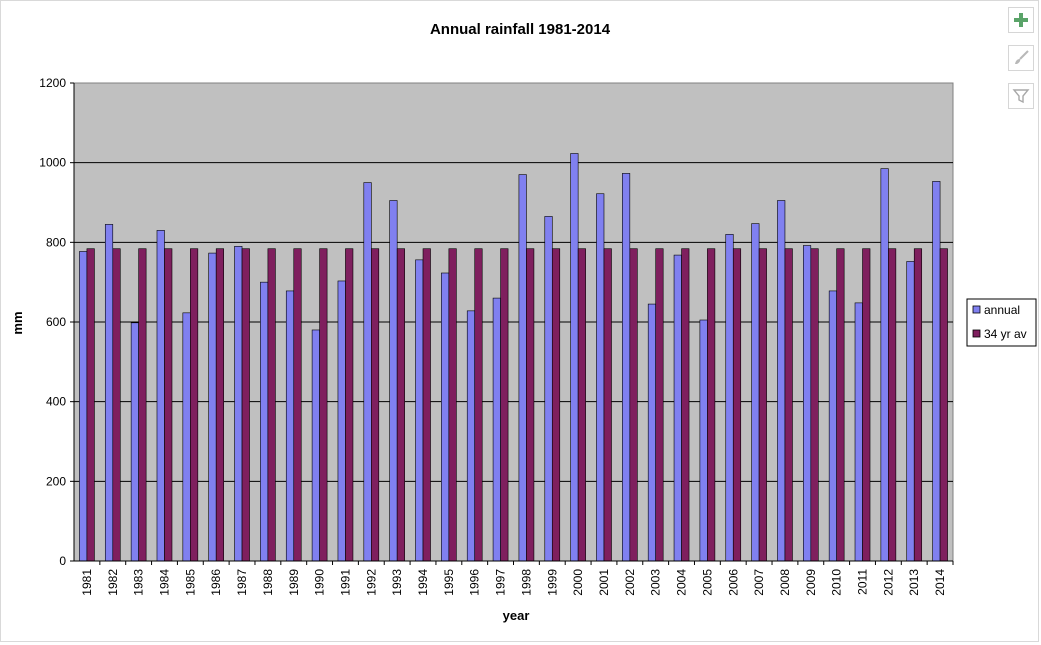  I want to click on bar-annual-2001, so click(600, 377).